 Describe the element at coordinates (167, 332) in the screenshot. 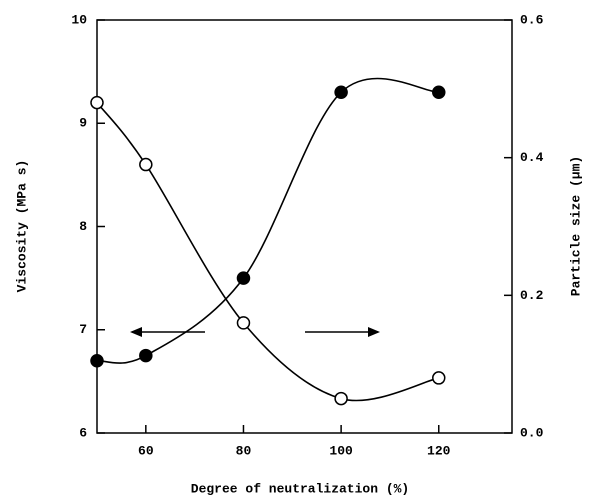

I see `left-arrow` at that location.